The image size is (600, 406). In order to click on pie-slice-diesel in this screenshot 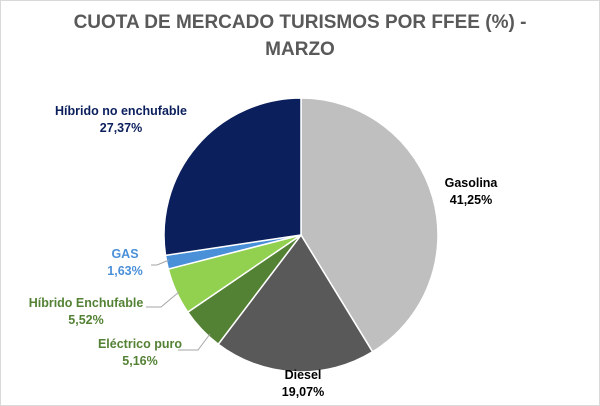, I will do `click(295, 303)`.